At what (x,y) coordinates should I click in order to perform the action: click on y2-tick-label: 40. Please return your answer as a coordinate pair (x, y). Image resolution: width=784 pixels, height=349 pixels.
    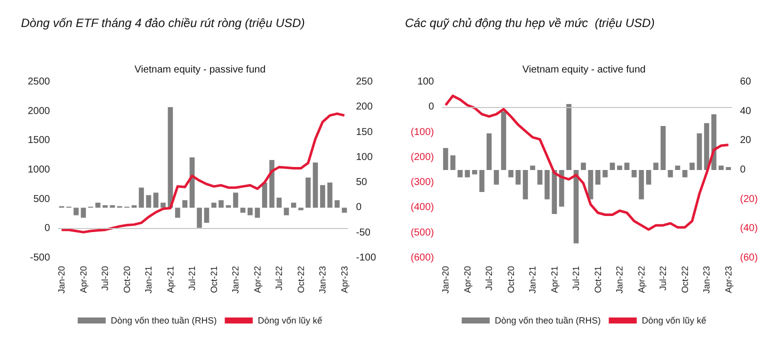
    Looking at the image, I should click on (746, 111).